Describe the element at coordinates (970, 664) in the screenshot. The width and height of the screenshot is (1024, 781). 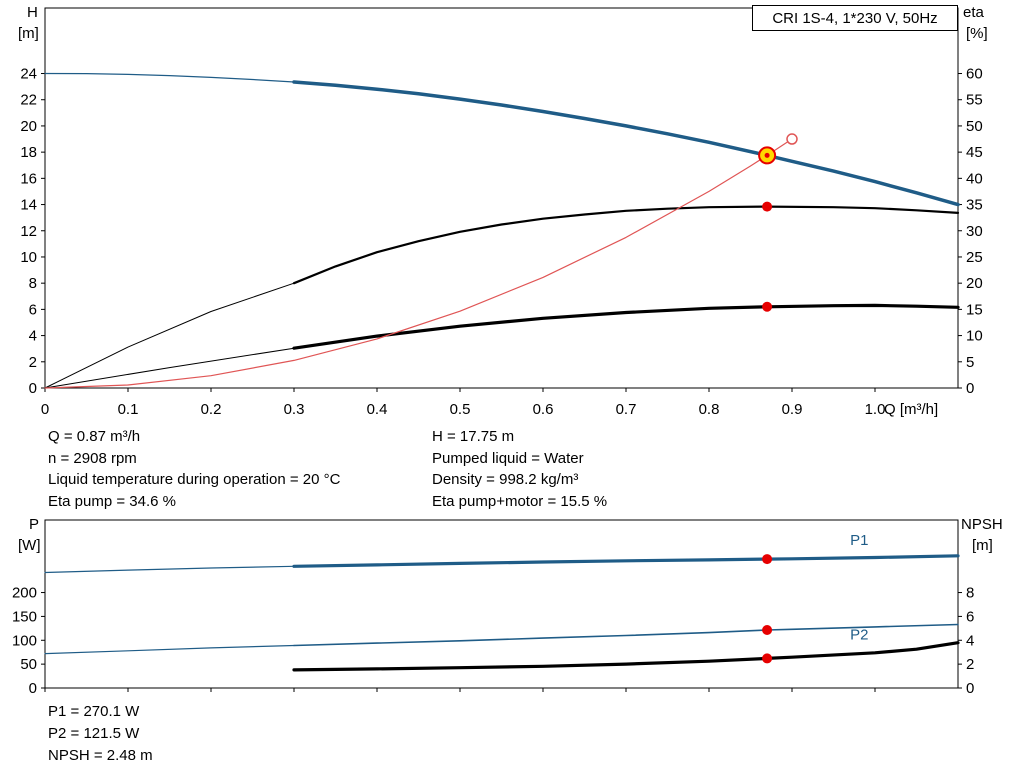
I see `y2-tick-label: 2` at that location.